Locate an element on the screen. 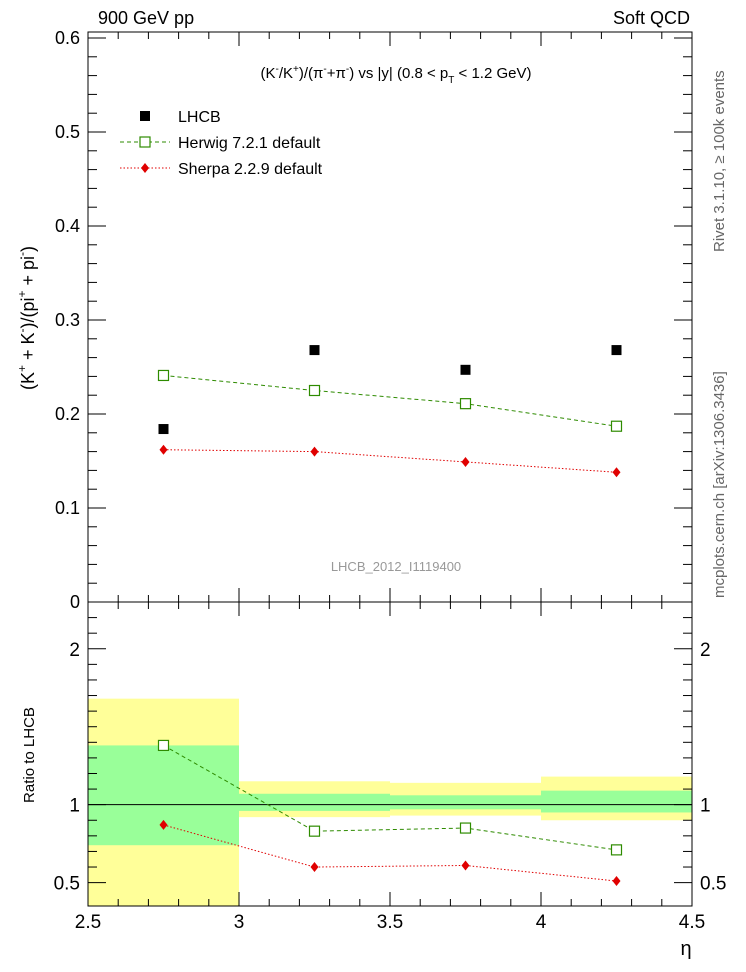 This screenshot has width=746, height=972. ratio-xtick-label: 4 is located at coordinates (541, 922).